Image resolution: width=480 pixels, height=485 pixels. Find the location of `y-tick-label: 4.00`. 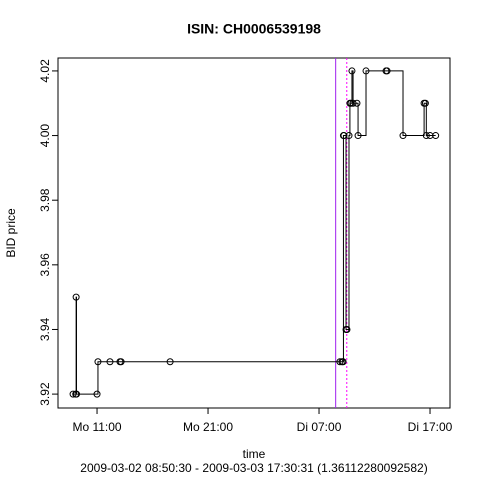

y-tick-label: 4.00 is located at coordinates (45, 136).